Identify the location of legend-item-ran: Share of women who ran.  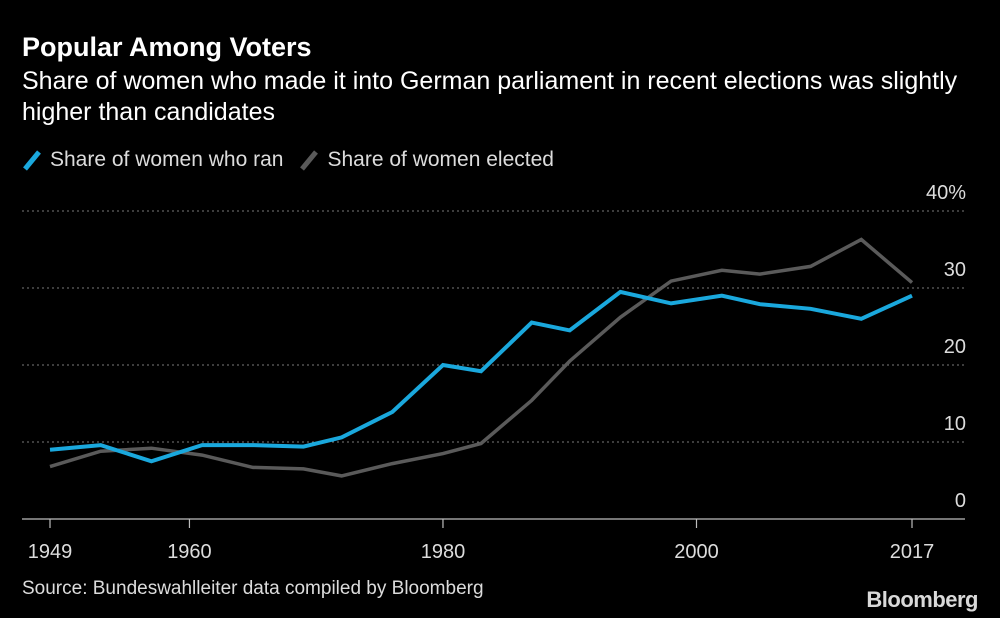
(152, 160).